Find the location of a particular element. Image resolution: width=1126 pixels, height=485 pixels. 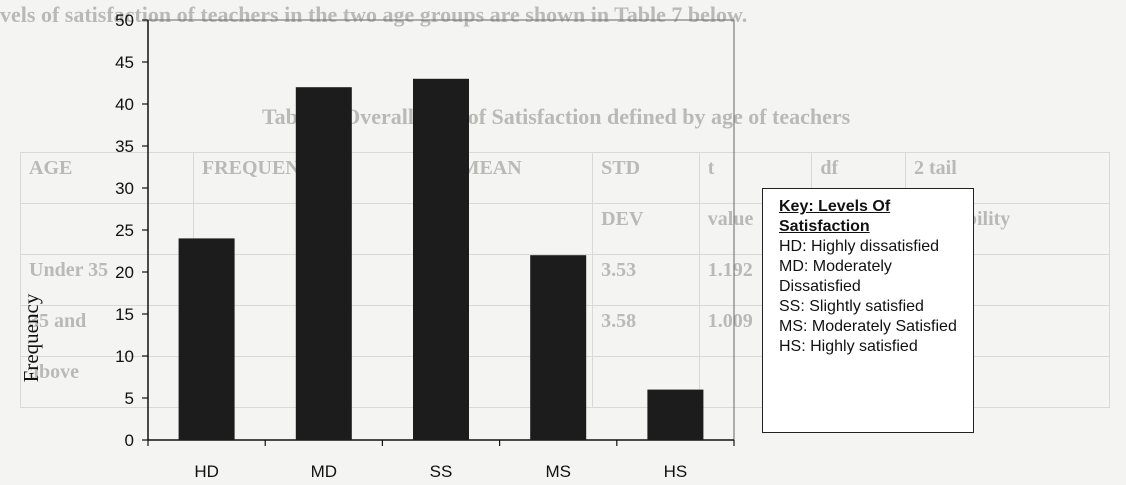

y-tick-label: 45 is located at coordinates (124, 62).